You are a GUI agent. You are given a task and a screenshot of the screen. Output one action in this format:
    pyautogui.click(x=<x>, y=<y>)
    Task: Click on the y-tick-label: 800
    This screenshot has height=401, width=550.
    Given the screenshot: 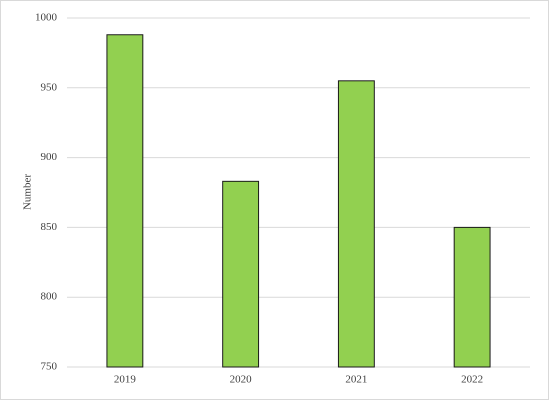 What is the action you would take?
    pyautogui.click(x=49, y=297)
    